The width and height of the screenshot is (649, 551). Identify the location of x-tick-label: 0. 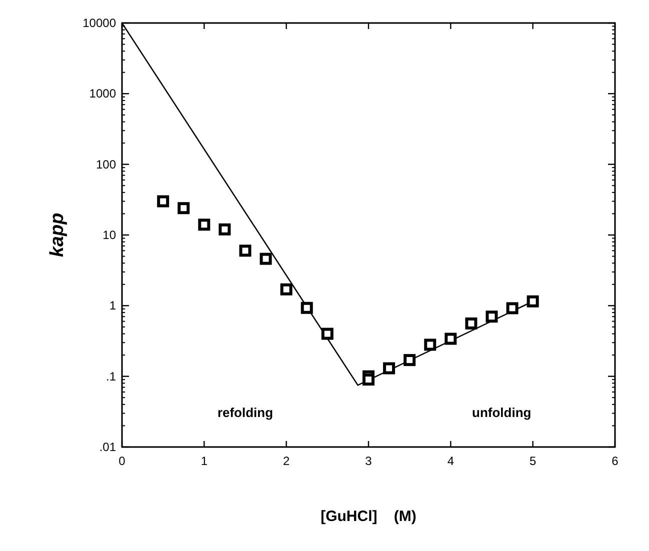
(122, 461).